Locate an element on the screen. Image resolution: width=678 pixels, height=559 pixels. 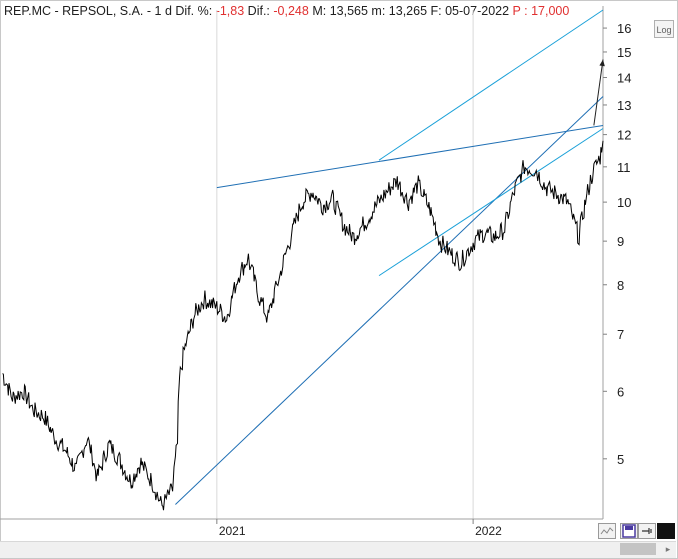
change-label: Dif.: is located at coordinates (258, 11).